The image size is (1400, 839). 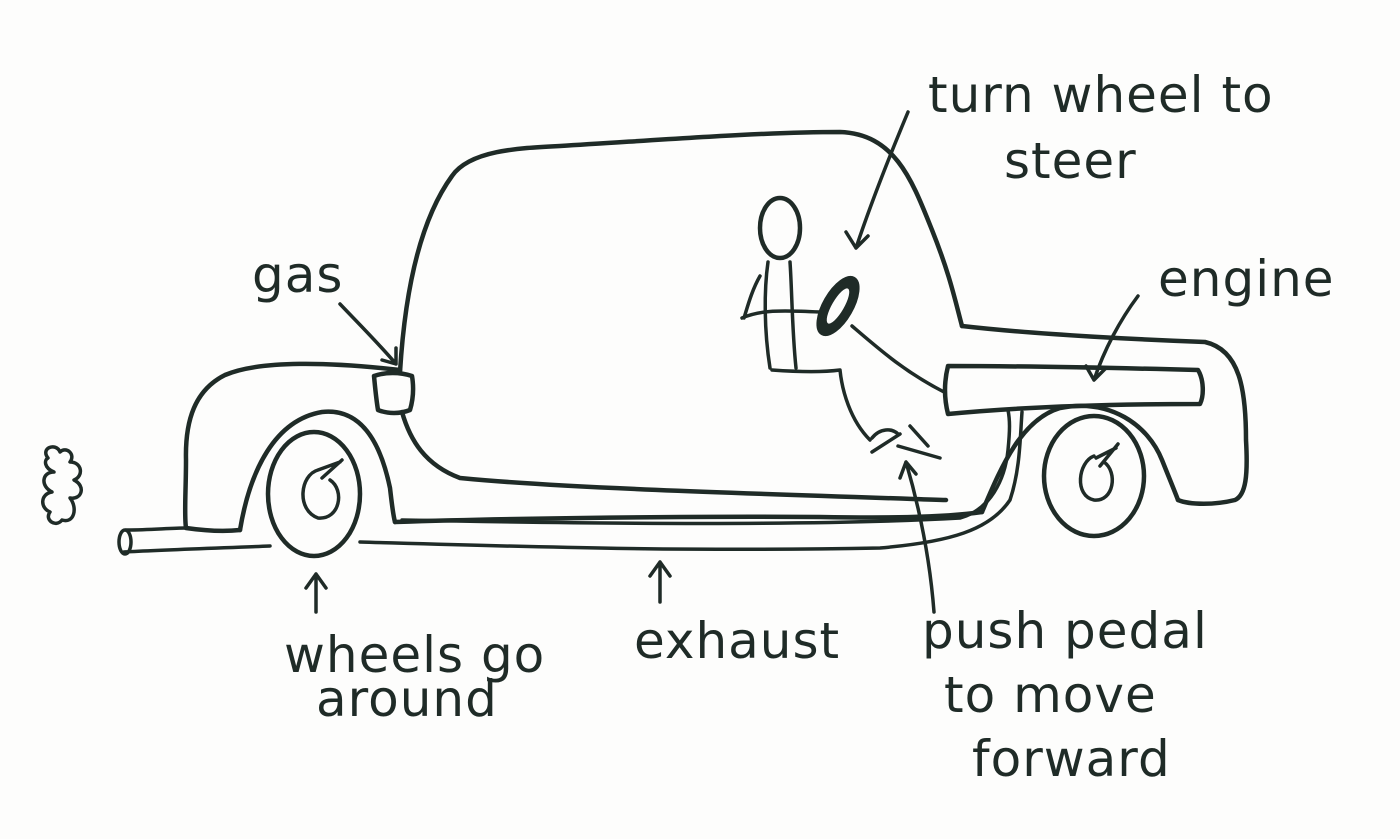 I want to click on label-engine: engine, so click(x=1246, y=279).